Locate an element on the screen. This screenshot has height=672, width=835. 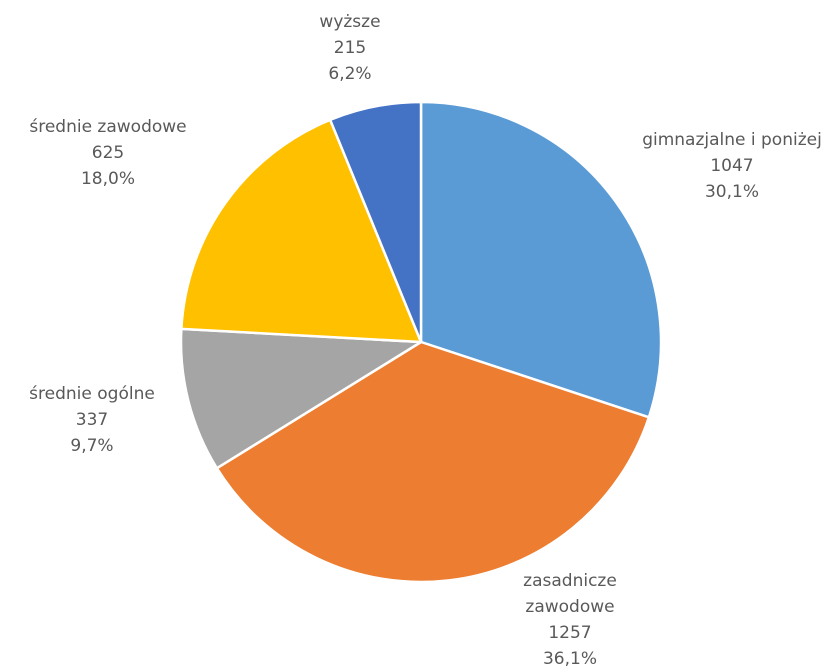
slice-value-label: 1047 is located at coordinates (731, 166).